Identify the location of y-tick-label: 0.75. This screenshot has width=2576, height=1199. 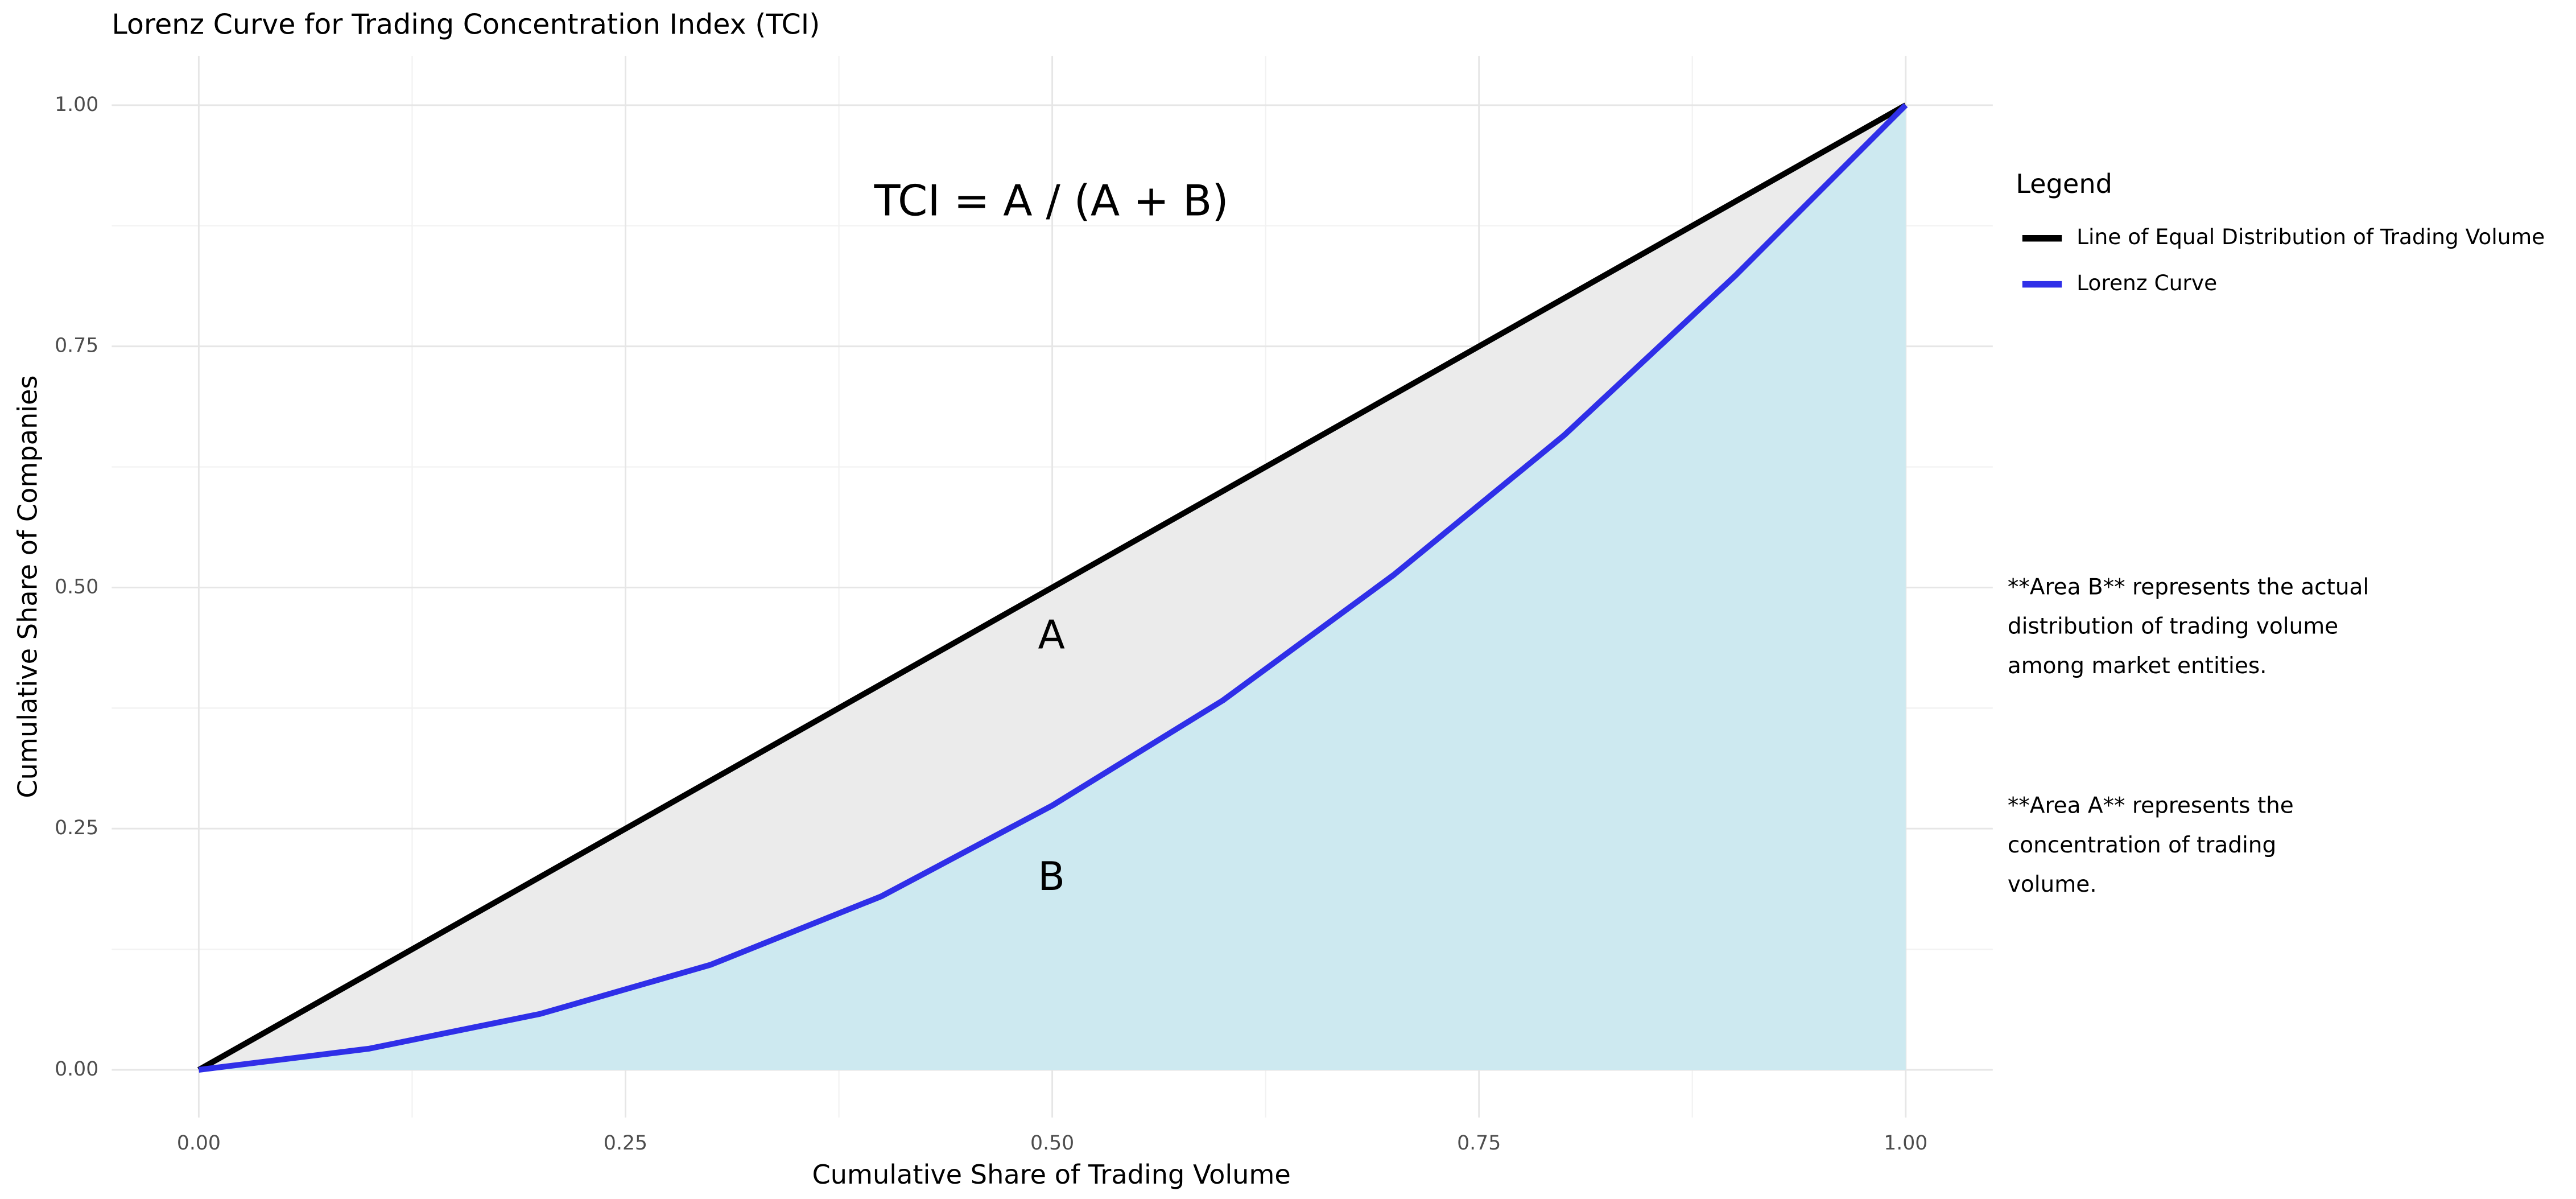
(77, 346).